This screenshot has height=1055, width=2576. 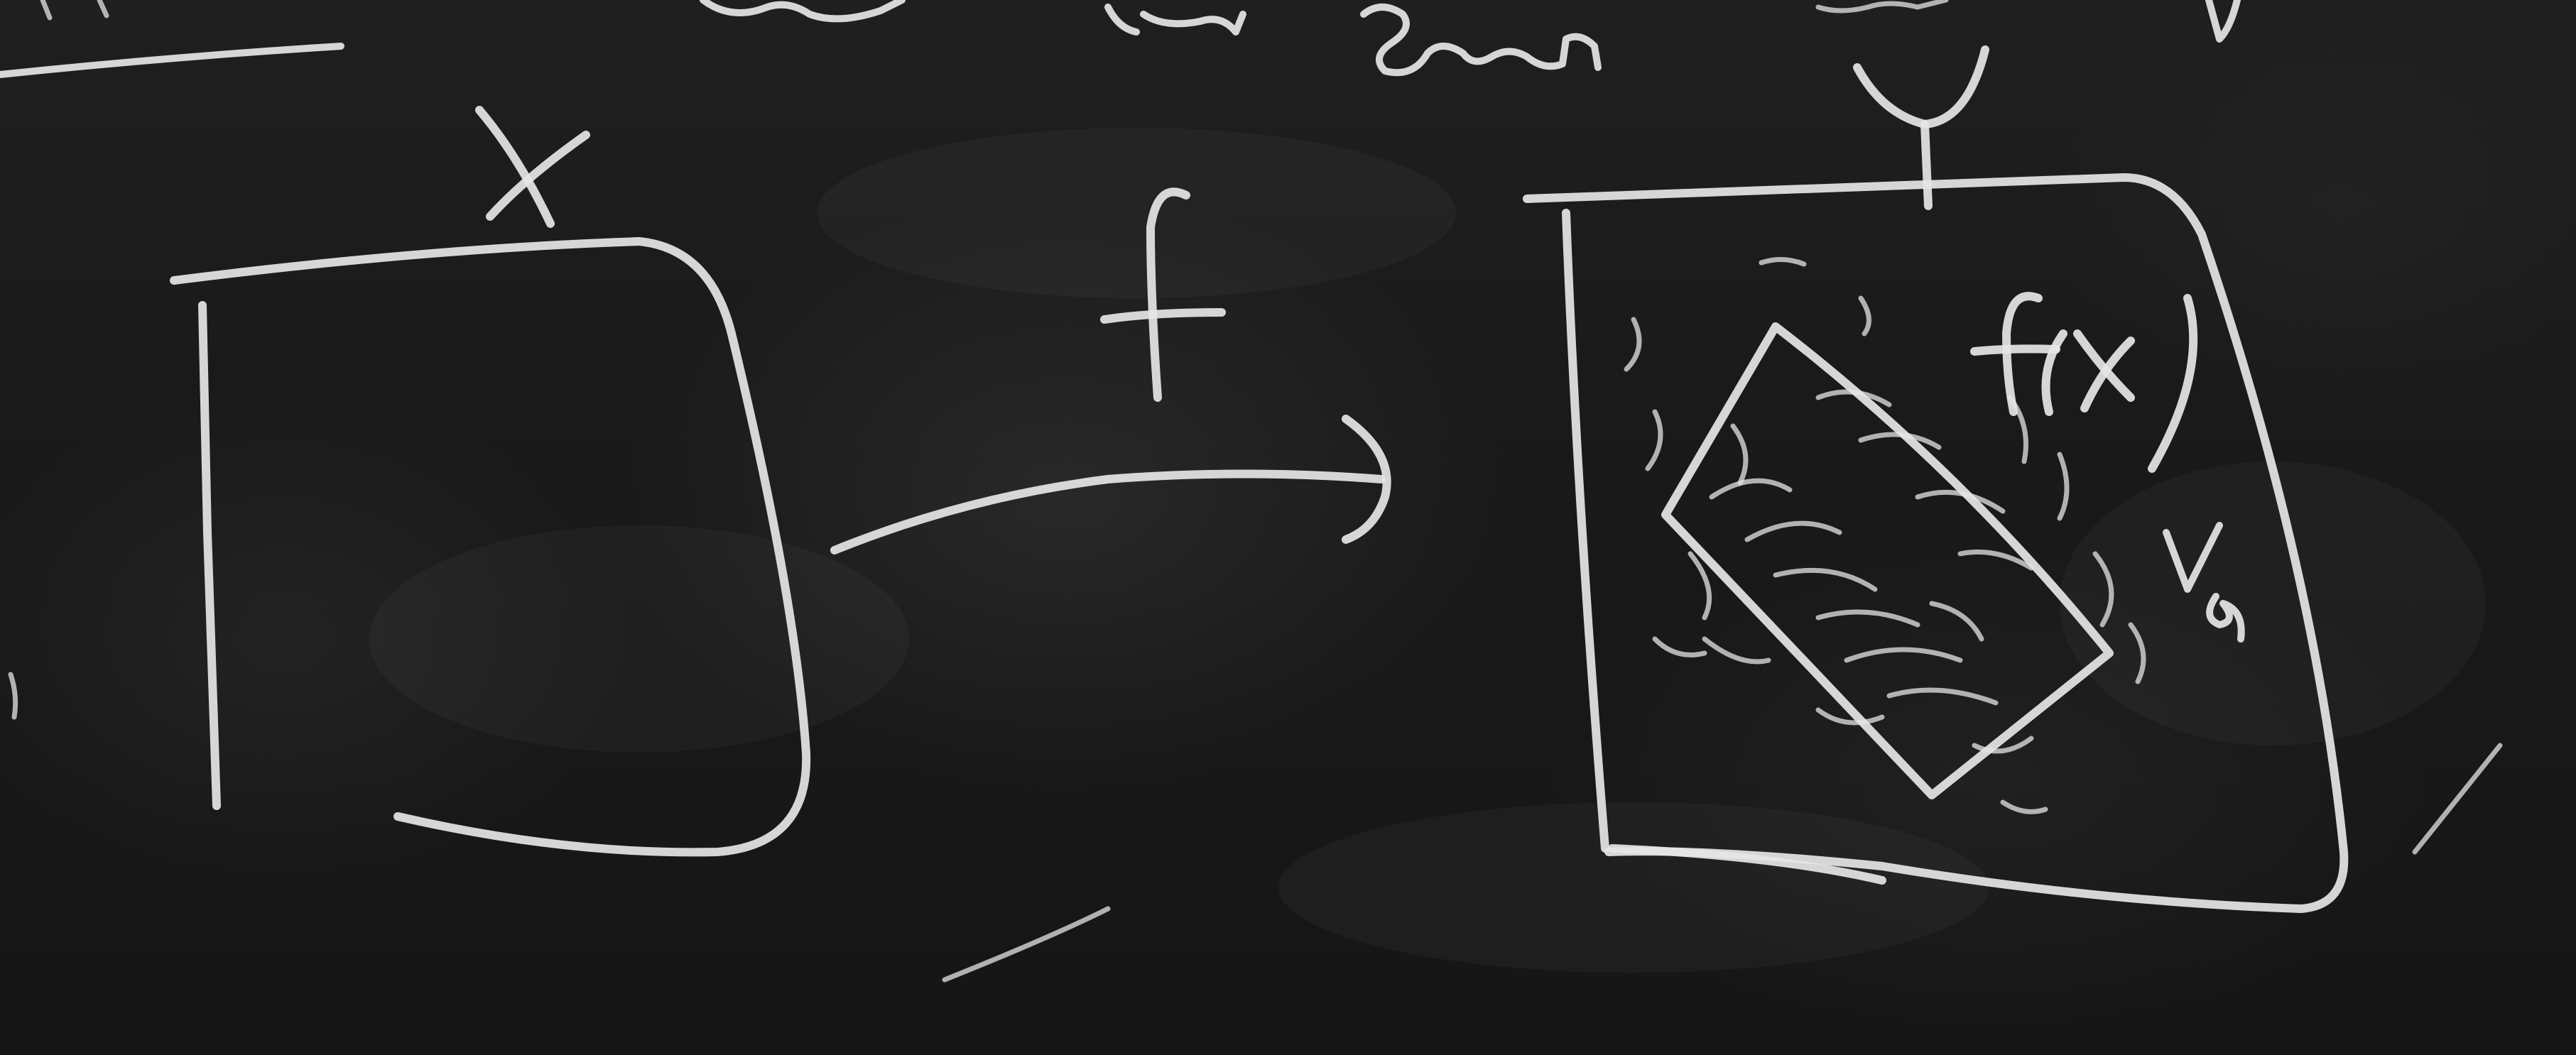 I want to click on label-f-of-x, so click(x=2084, y=383).